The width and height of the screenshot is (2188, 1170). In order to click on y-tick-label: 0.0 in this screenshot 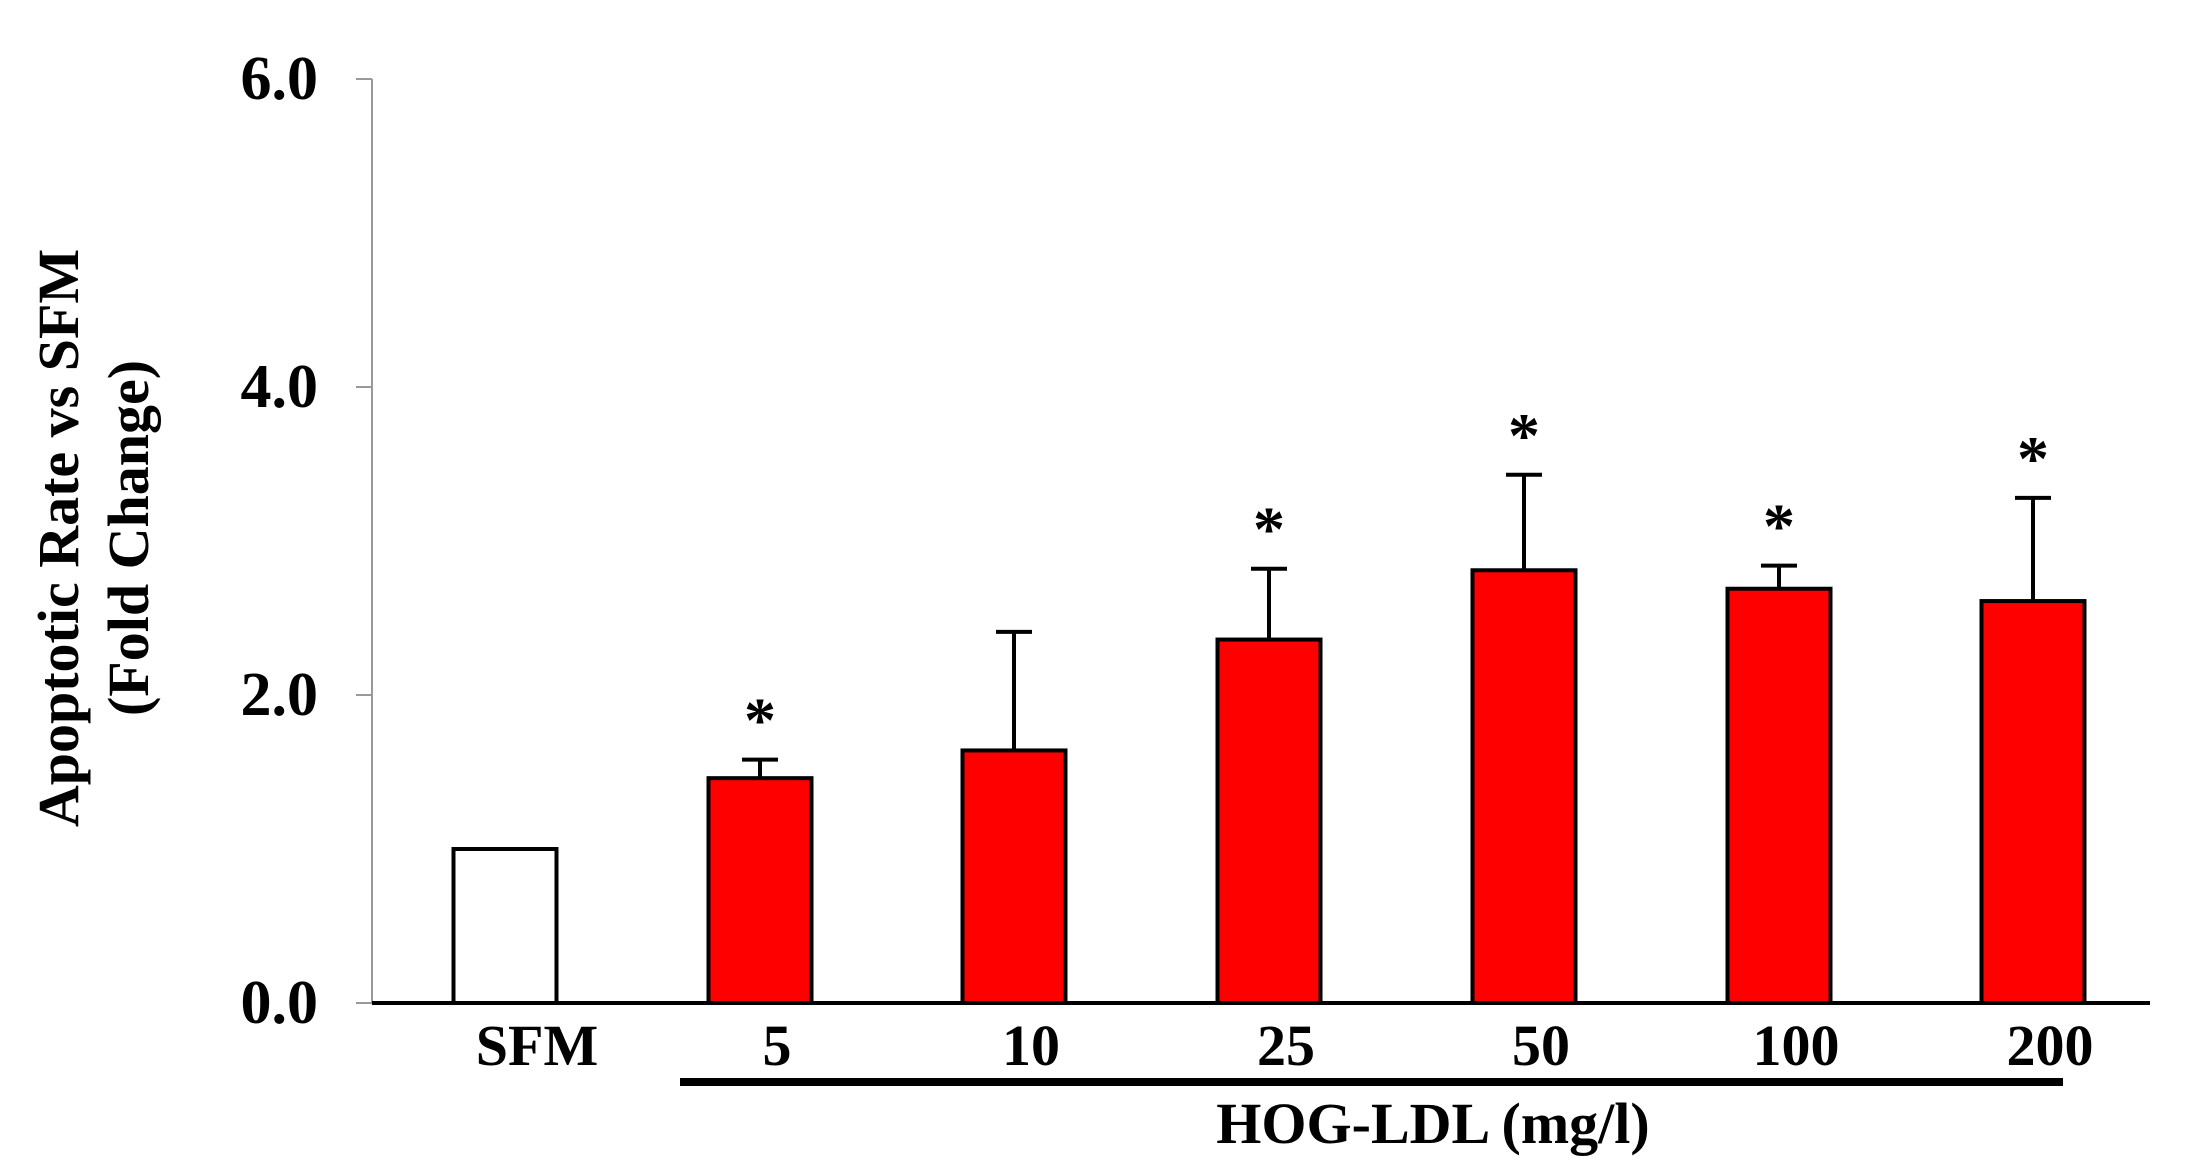, I will do `click(280, 1003)`.